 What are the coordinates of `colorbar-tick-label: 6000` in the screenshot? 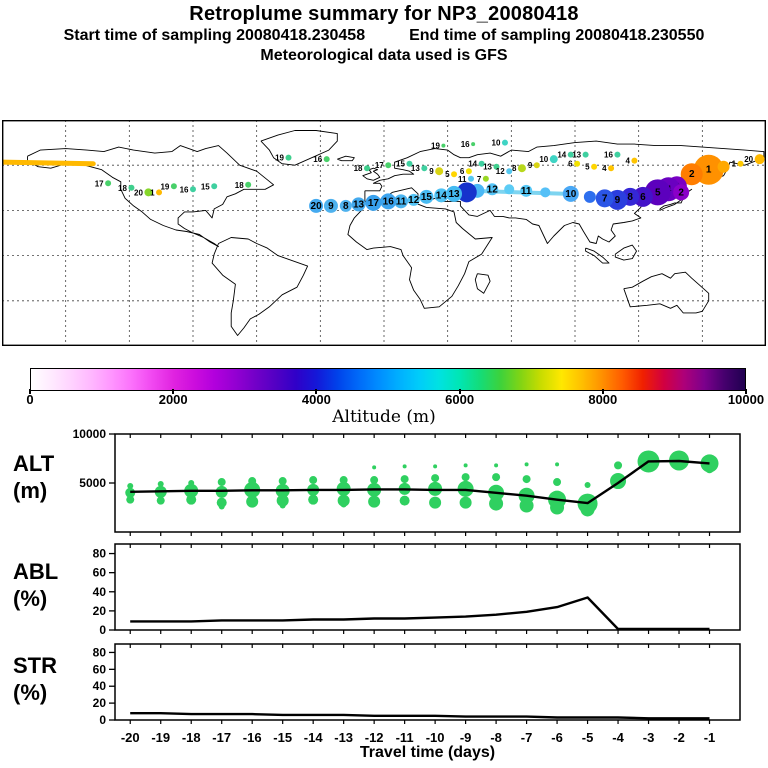 It's located at (460, 399).